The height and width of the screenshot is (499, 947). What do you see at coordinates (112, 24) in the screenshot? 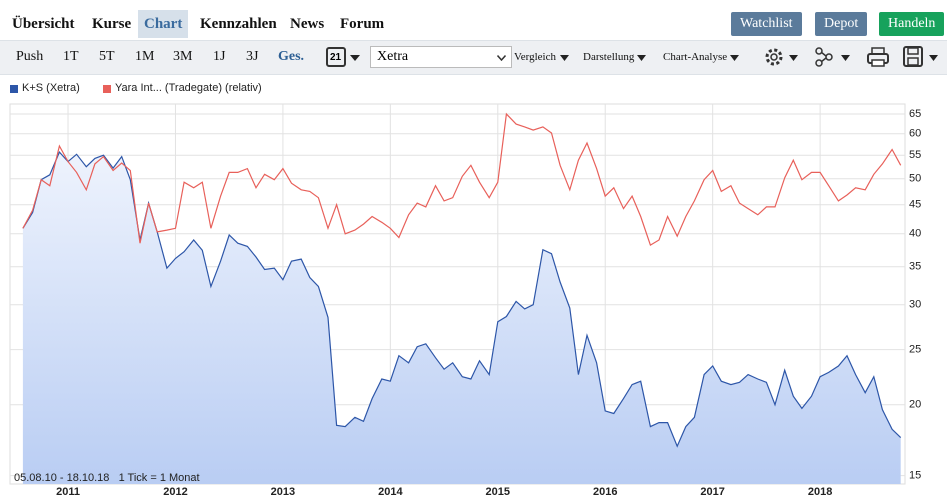
I see `tab: Kurse` at bounding box center [112, 24].